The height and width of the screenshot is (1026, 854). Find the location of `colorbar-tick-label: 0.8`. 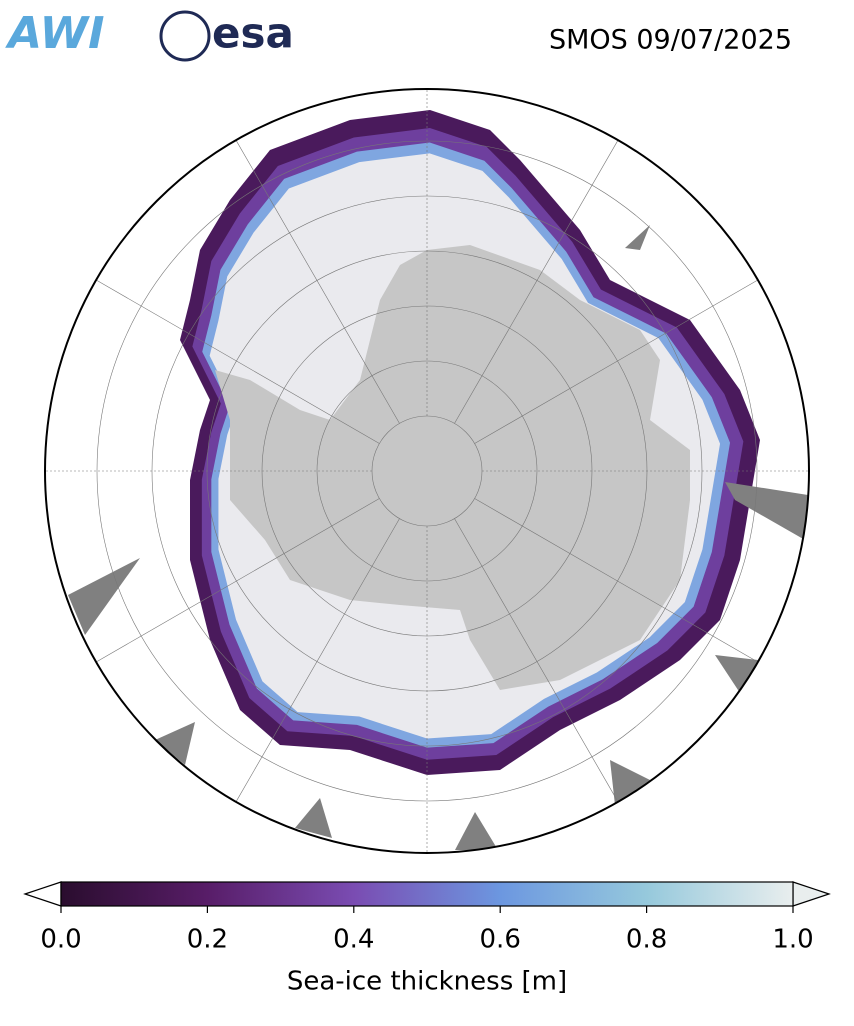

colorbar-tick-label: 0.8 is located at coordinates (646, 940).